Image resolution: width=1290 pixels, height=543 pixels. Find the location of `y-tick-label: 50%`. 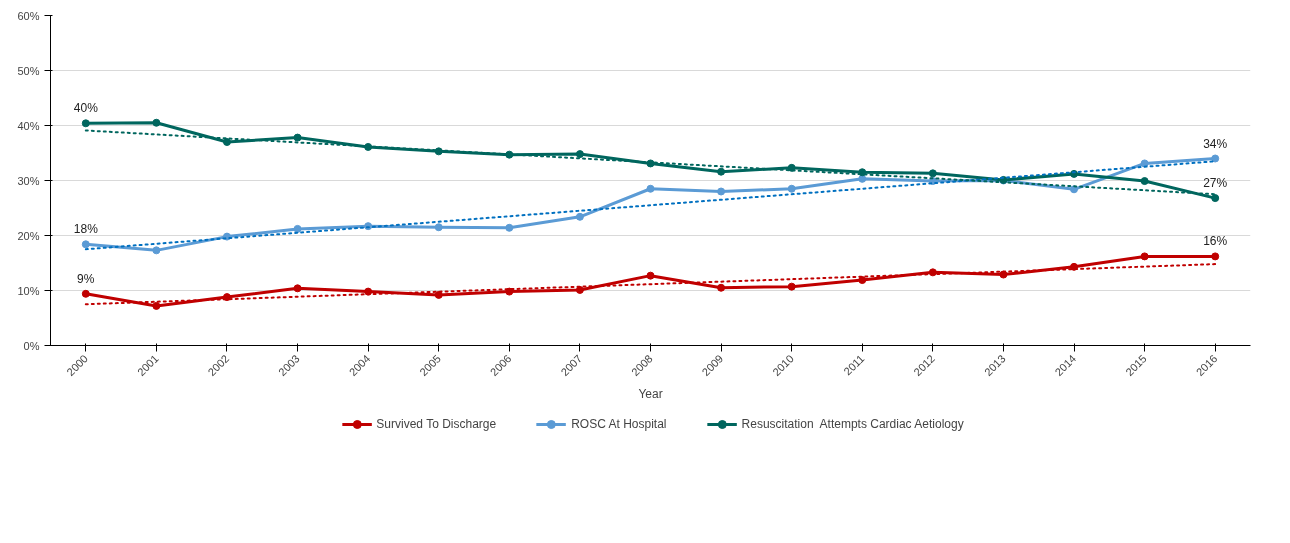

y-tick-label: 50% is located at coordinates (28, 70).